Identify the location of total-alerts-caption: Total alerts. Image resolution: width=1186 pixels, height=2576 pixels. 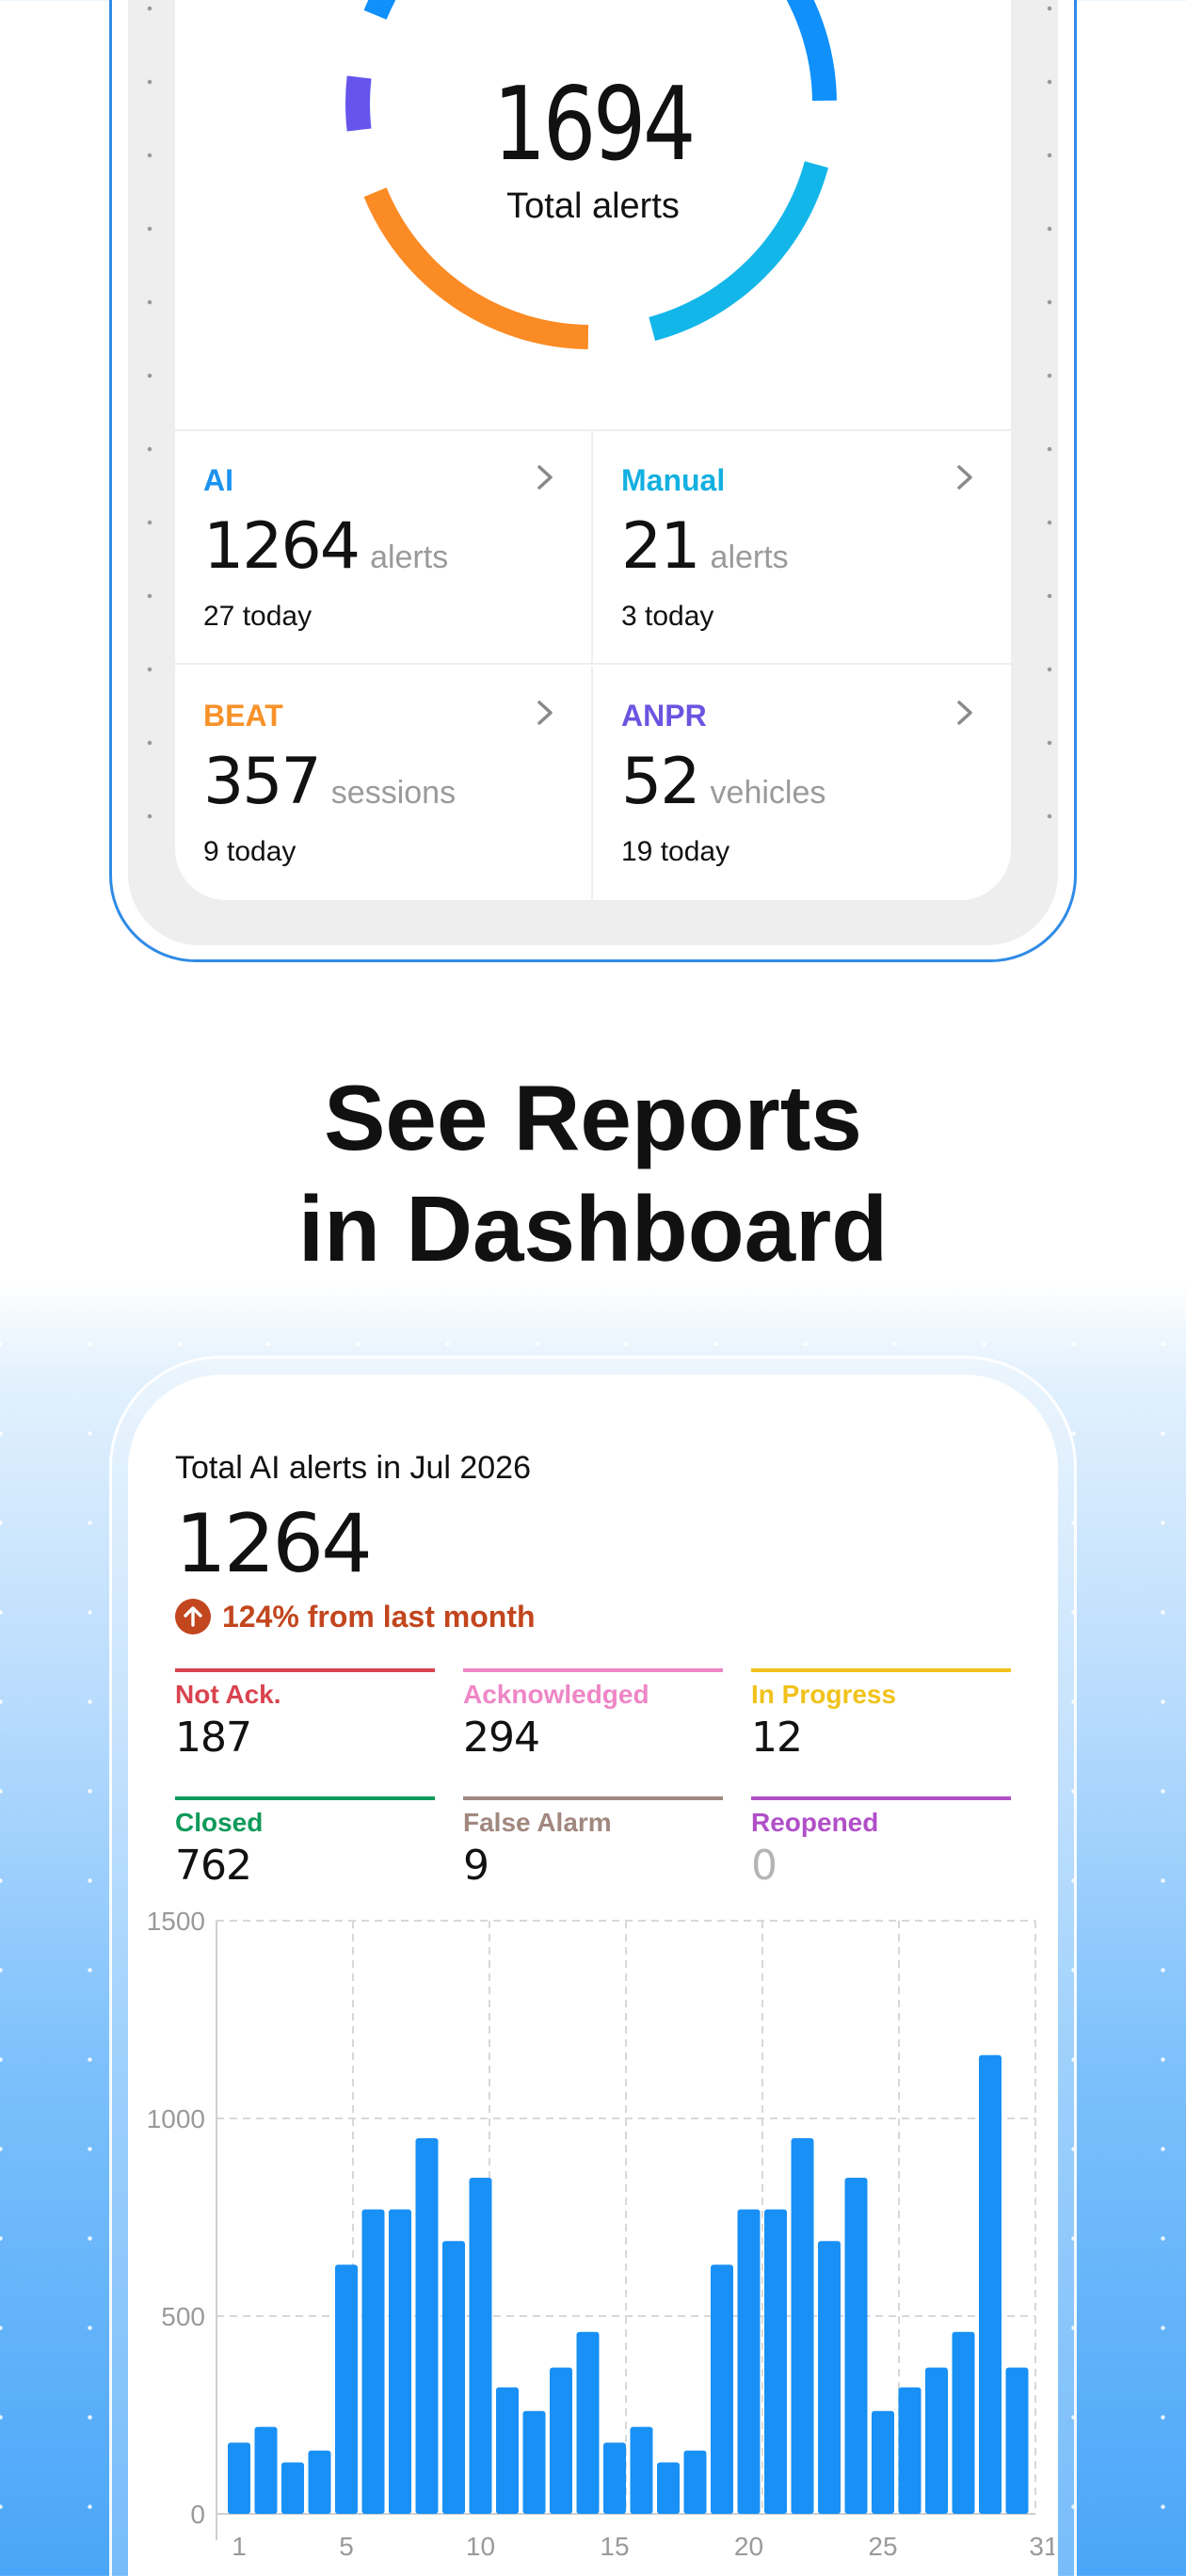
(593, 206).